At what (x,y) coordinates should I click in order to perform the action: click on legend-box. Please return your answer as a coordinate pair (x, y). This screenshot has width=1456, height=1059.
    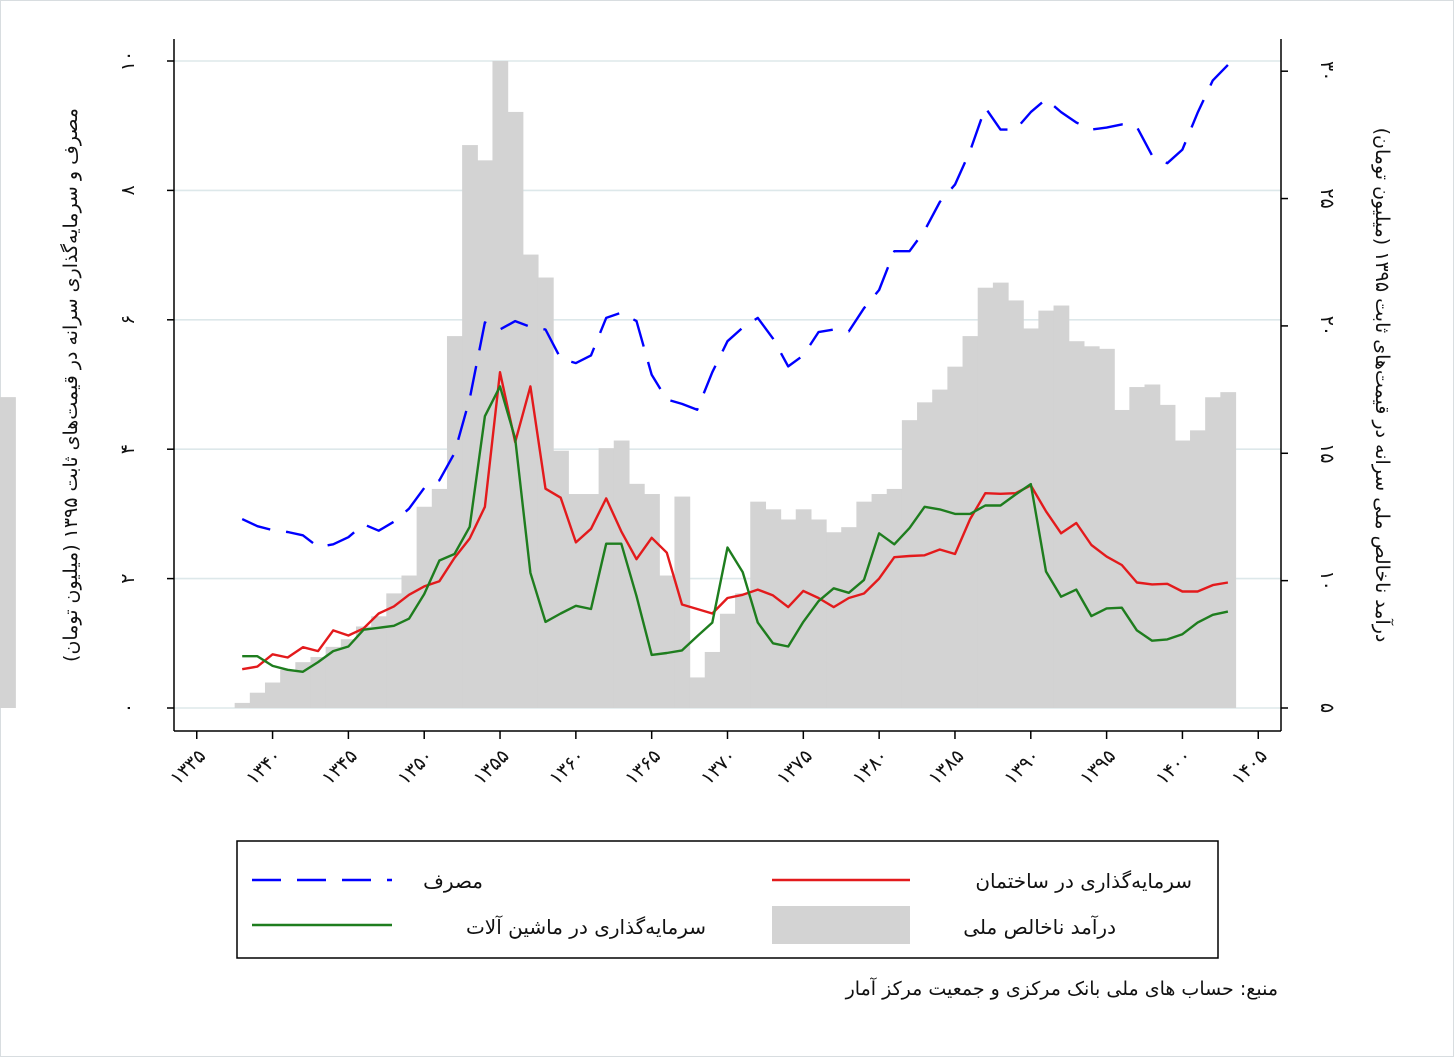
    Looking at the image, I should click on (727, 899).